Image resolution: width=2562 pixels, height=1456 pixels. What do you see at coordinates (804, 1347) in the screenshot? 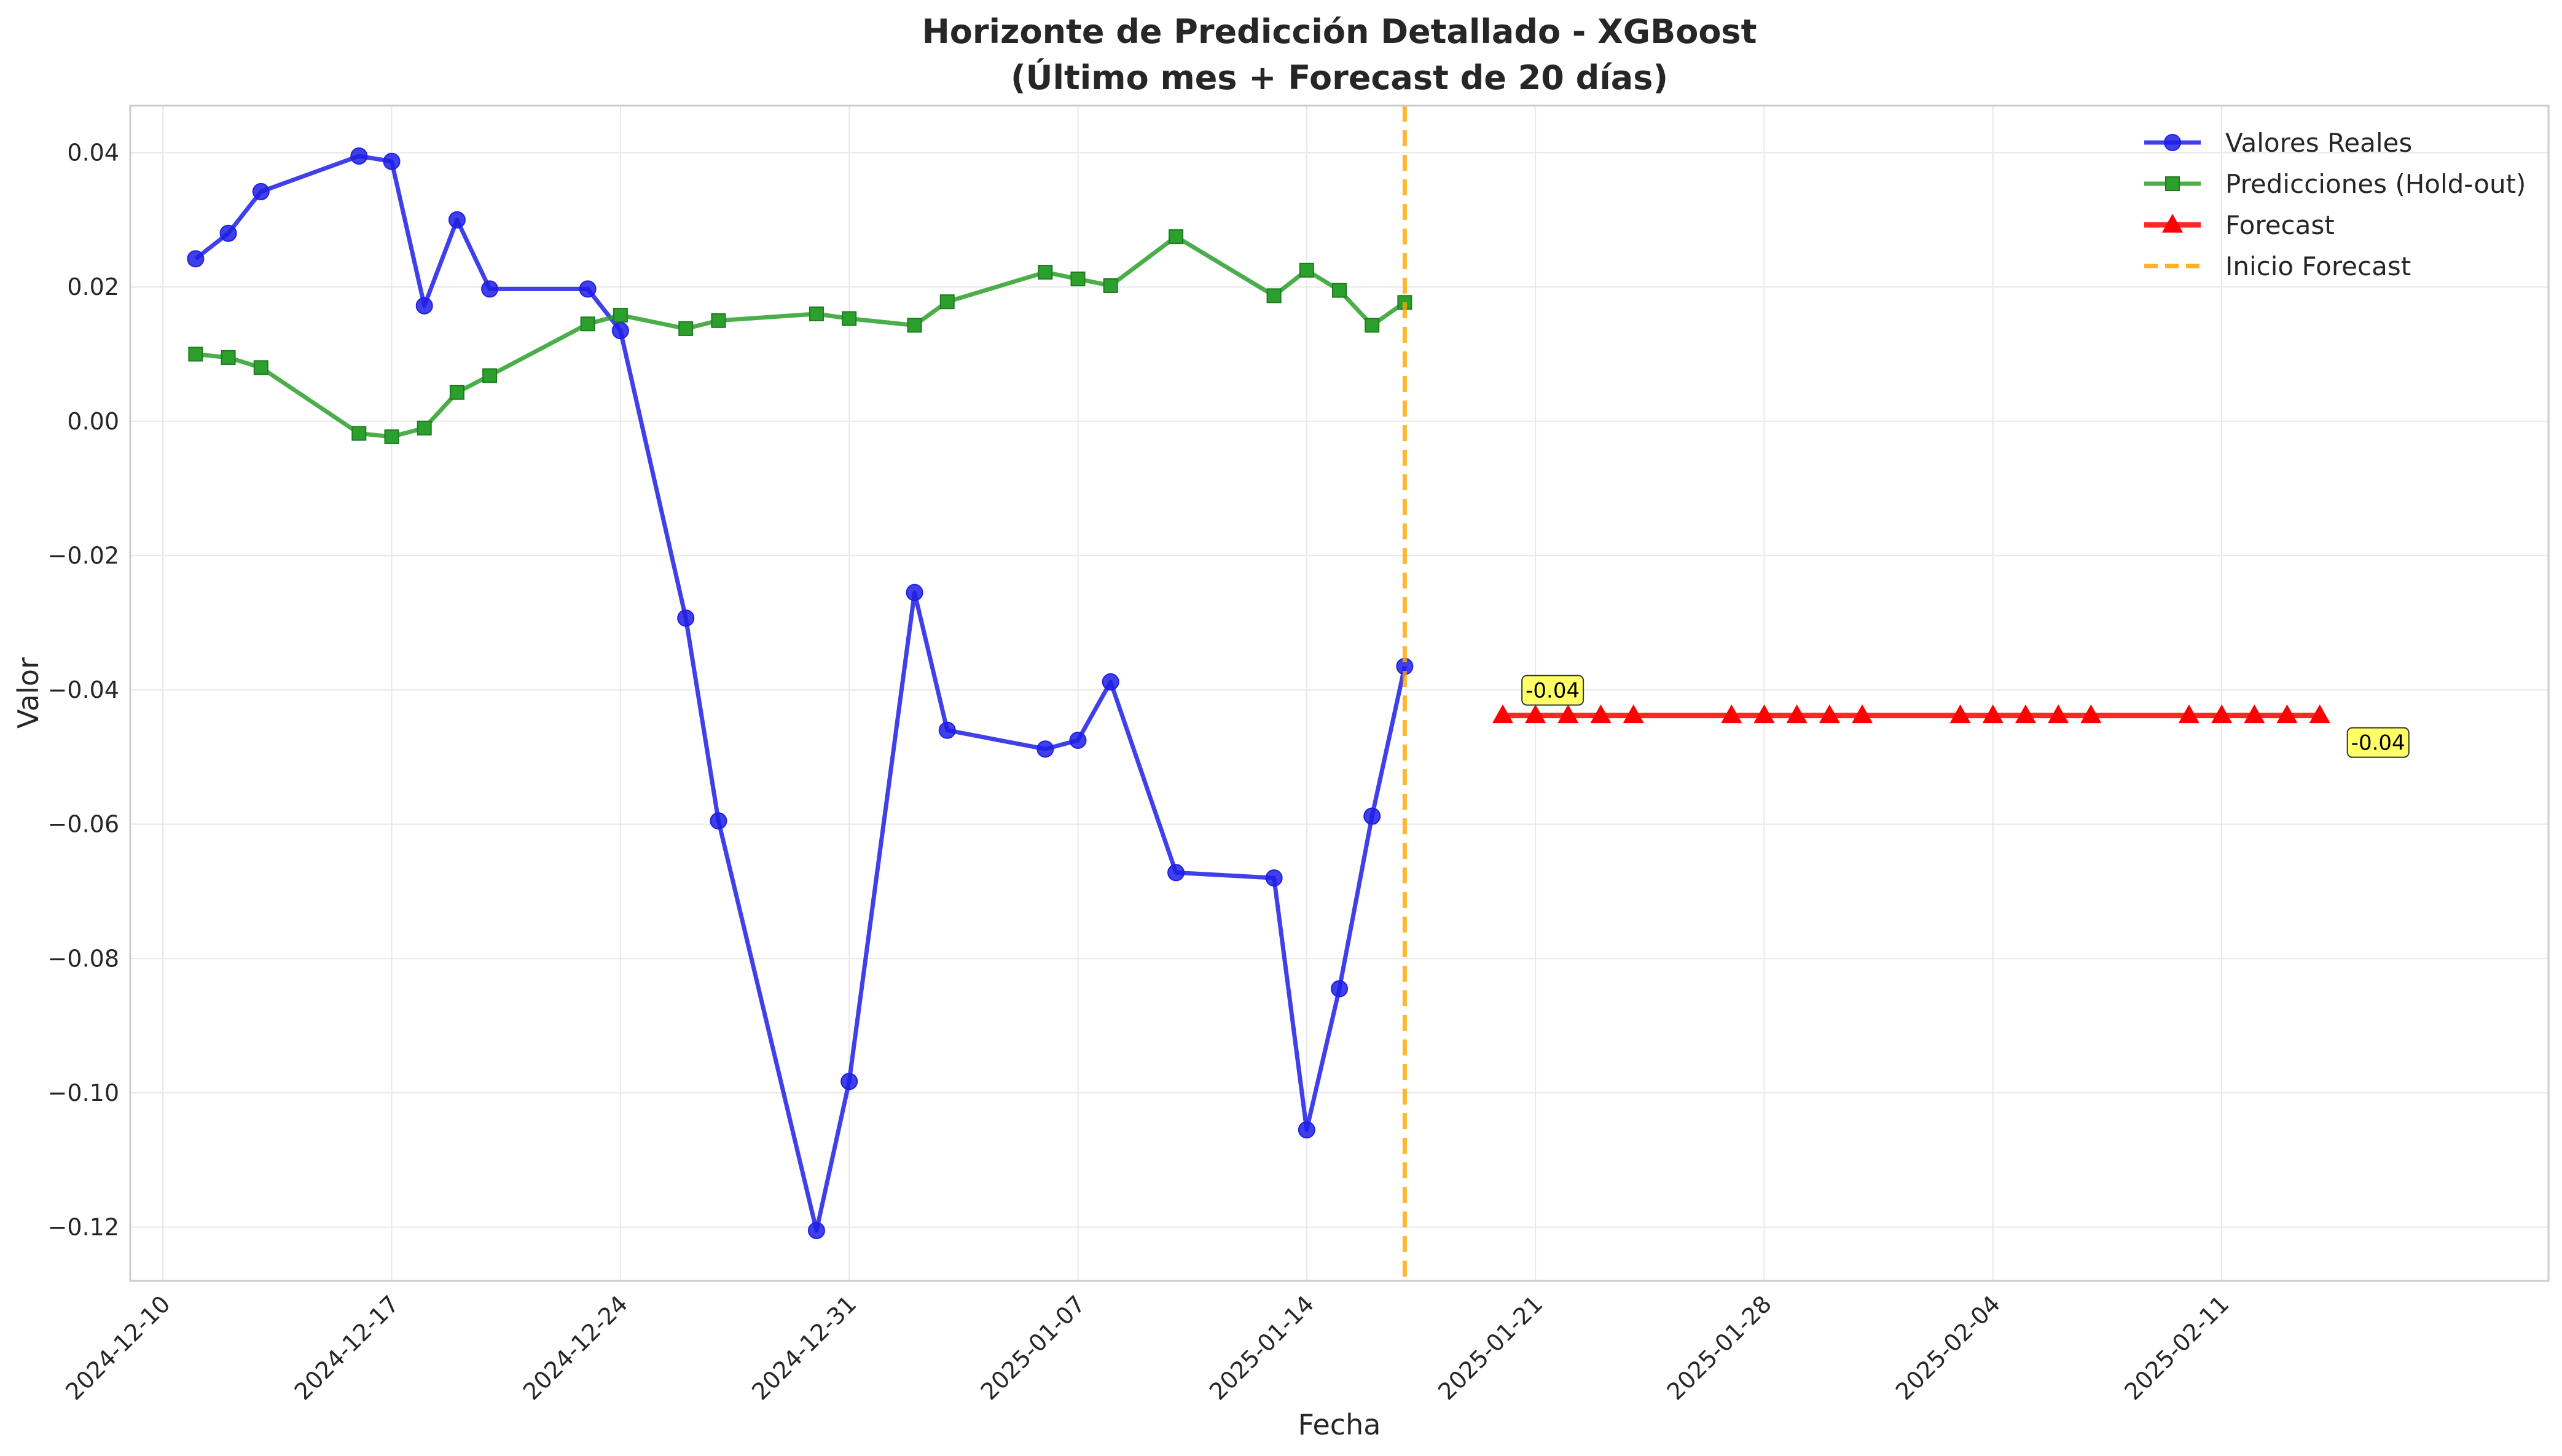
I see `x-tick-label: 2024-12-31` at bounding box center [804, 1347].